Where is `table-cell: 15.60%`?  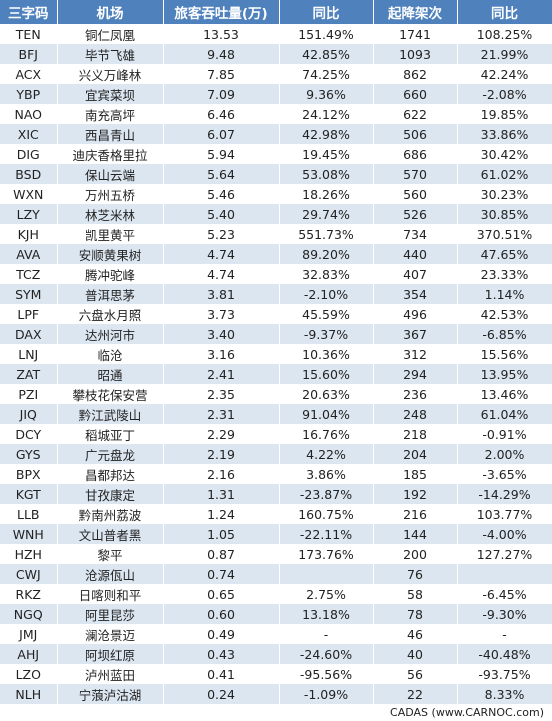
table-cell: 15.60% is located at coordinates (326, 374).